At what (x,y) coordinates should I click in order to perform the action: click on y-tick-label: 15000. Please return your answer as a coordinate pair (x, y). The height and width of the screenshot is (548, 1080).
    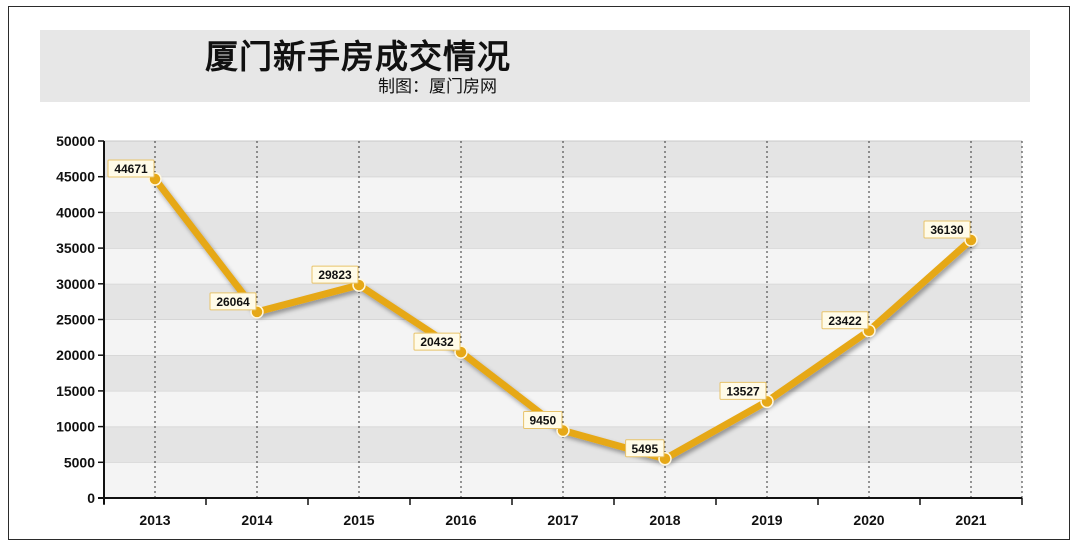
    Looking at the image, I should click on (75, 391).